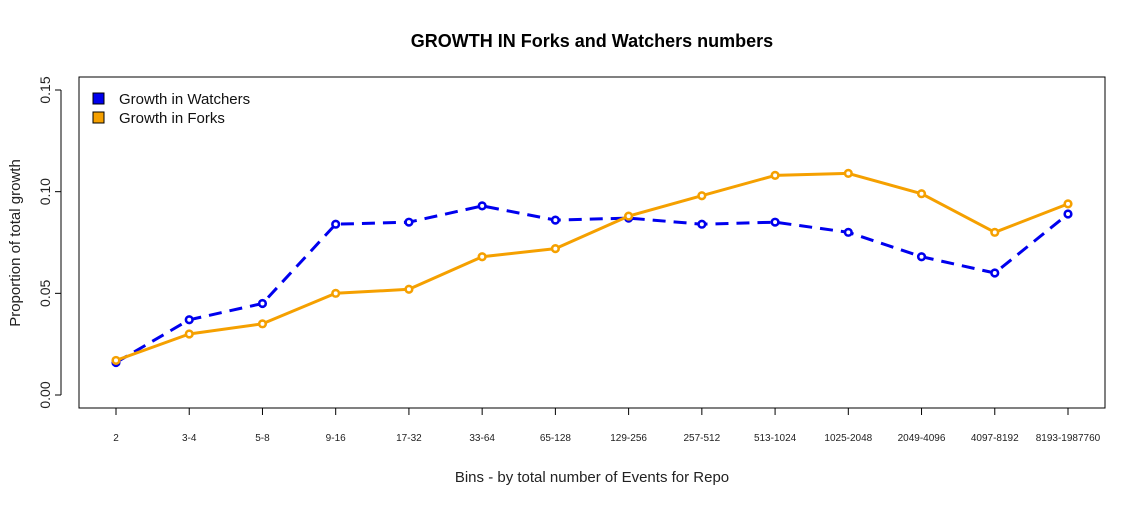  I want to click on y-tick-label: 0.05, so click(45, 292).